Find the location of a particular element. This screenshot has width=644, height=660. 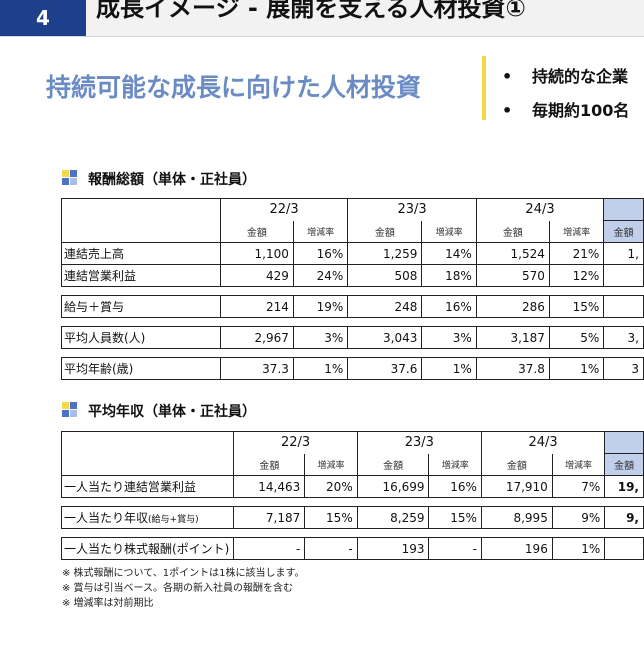

cell-value: 508 is located at coordinates (385, 275).